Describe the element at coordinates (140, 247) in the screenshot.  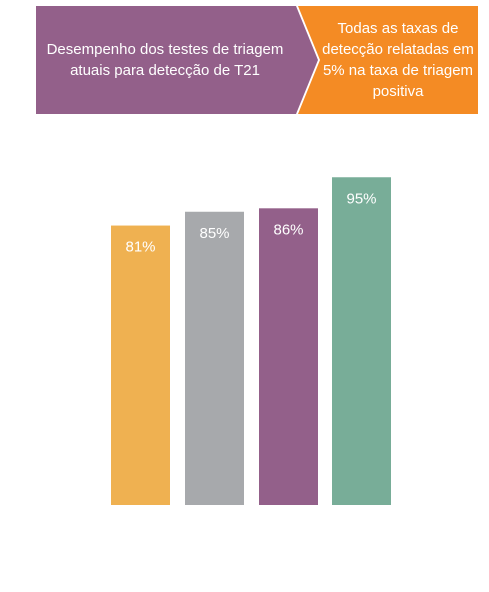
I see `bar-label-1: 81%` at that location.